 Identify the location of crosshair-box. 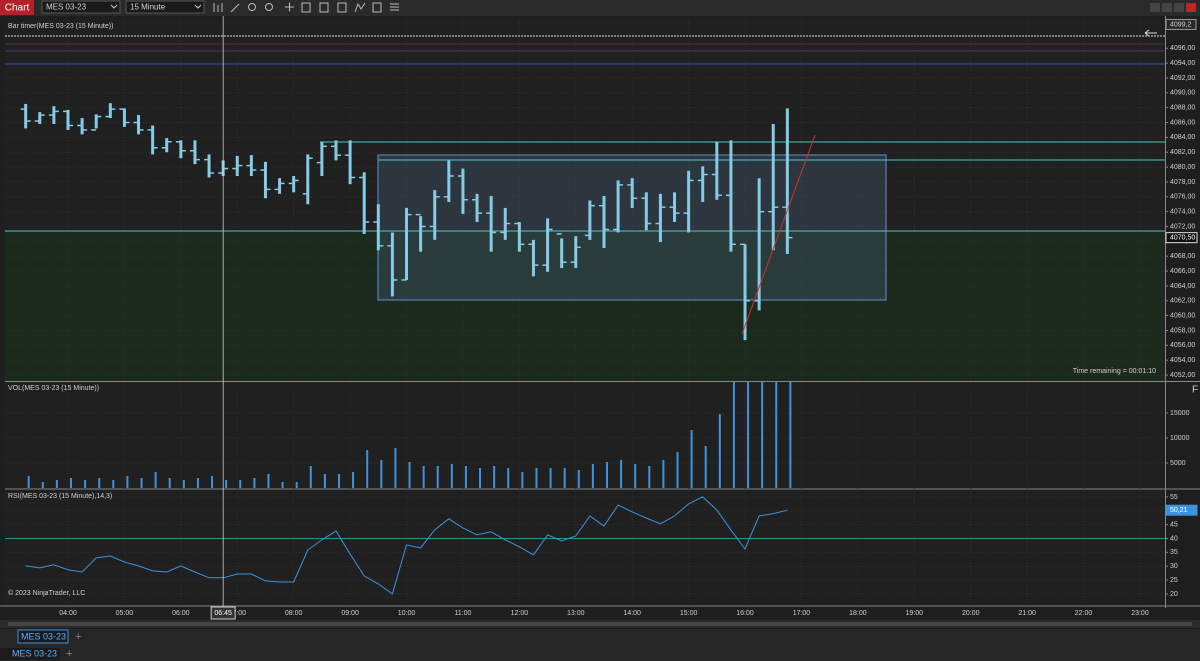
(223, 613).